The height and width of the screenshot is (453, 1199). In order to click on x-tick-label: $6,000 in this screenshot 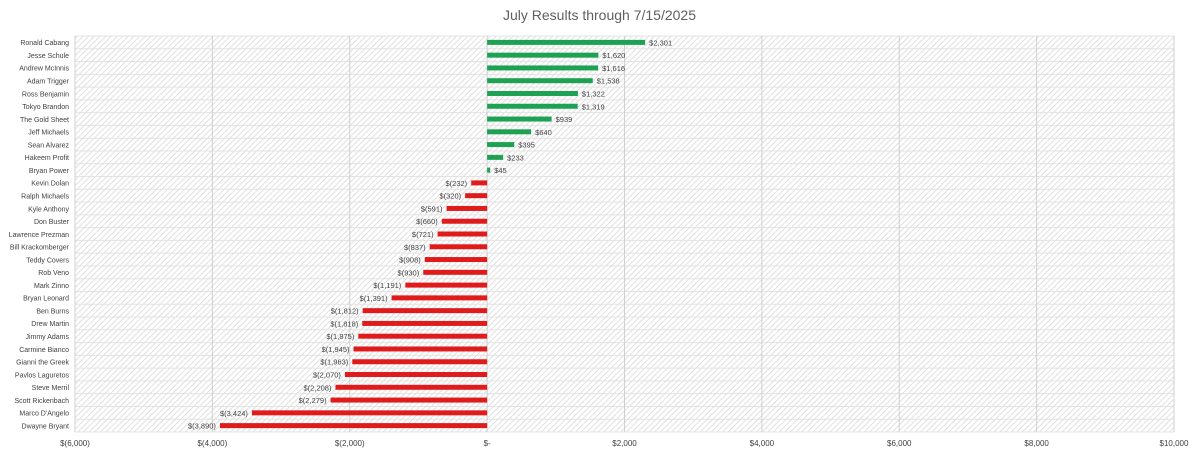, I will do `click(899, 443)`.